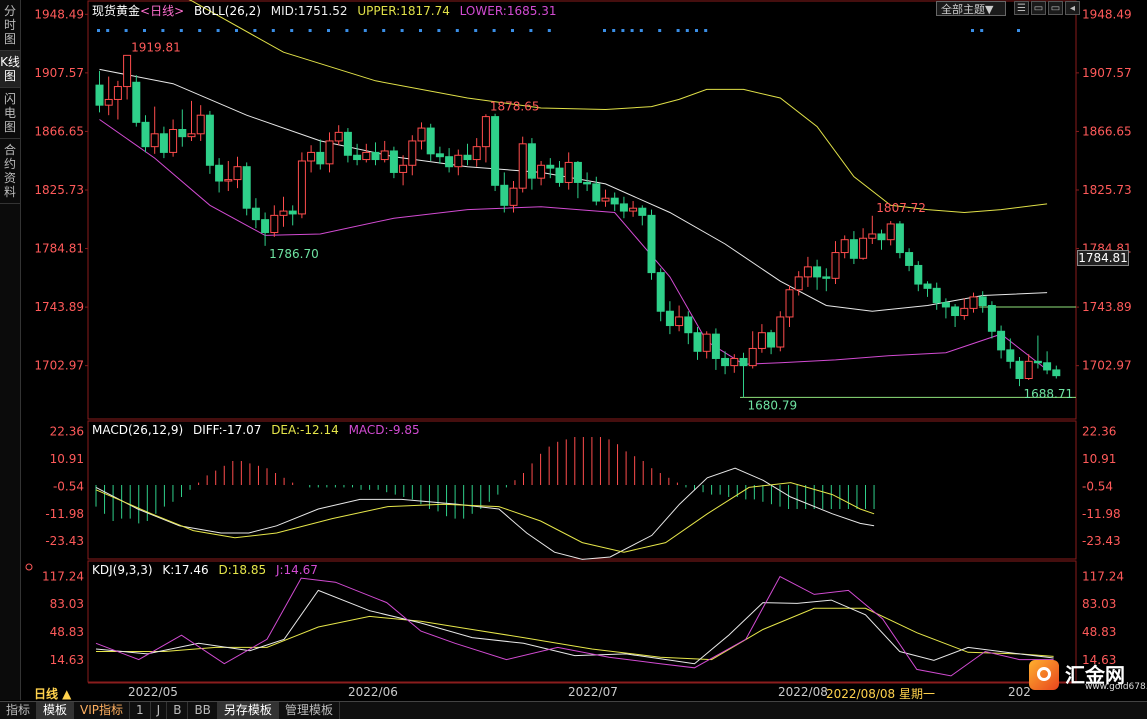 This screenshot has width=1147, height=719. I want to click on price-axis-label-right: 1702.97, so click(1107, 366).